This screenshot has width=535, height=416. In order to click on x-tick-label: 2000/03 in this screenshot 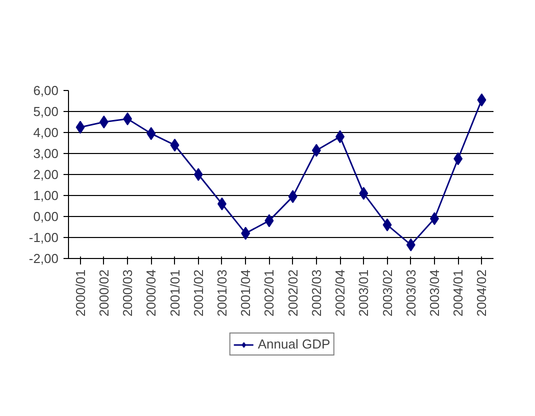, I will do `click(128, 292)`.